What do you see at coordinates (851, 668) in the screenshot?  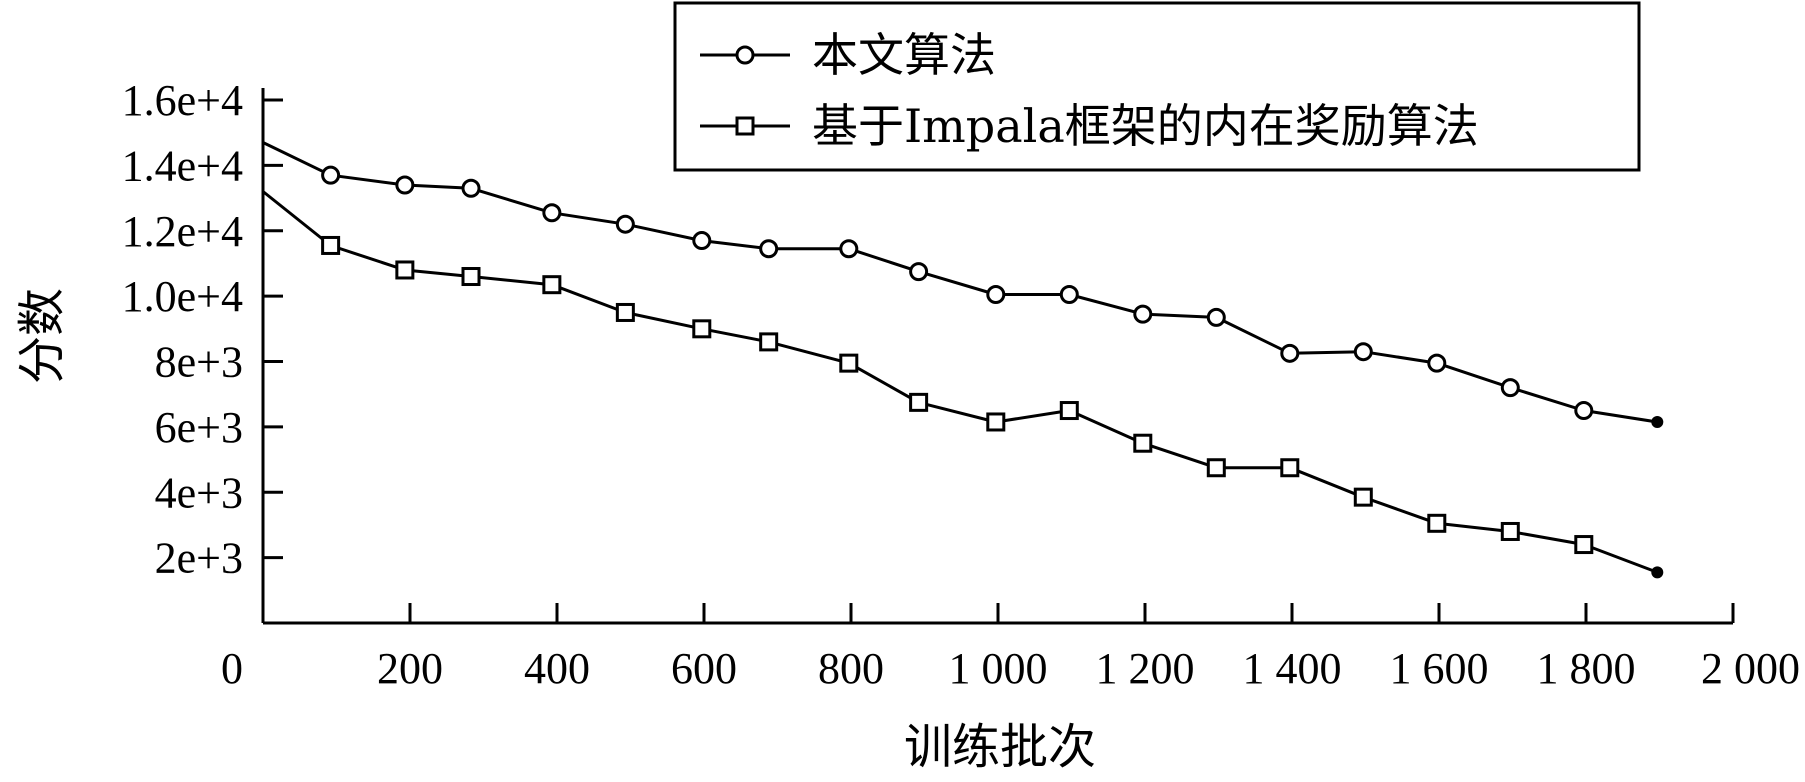 I see `x-tick-label: 800` at bounding box center [851, 668].